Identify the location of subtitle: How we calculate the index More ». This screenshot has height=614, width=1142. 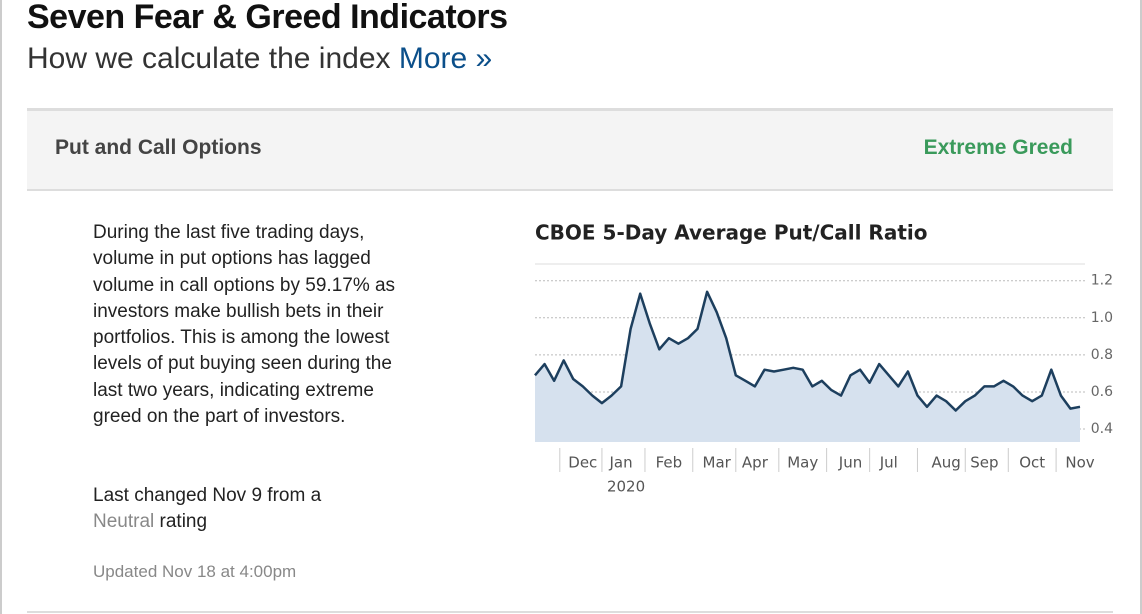
(259, 59).